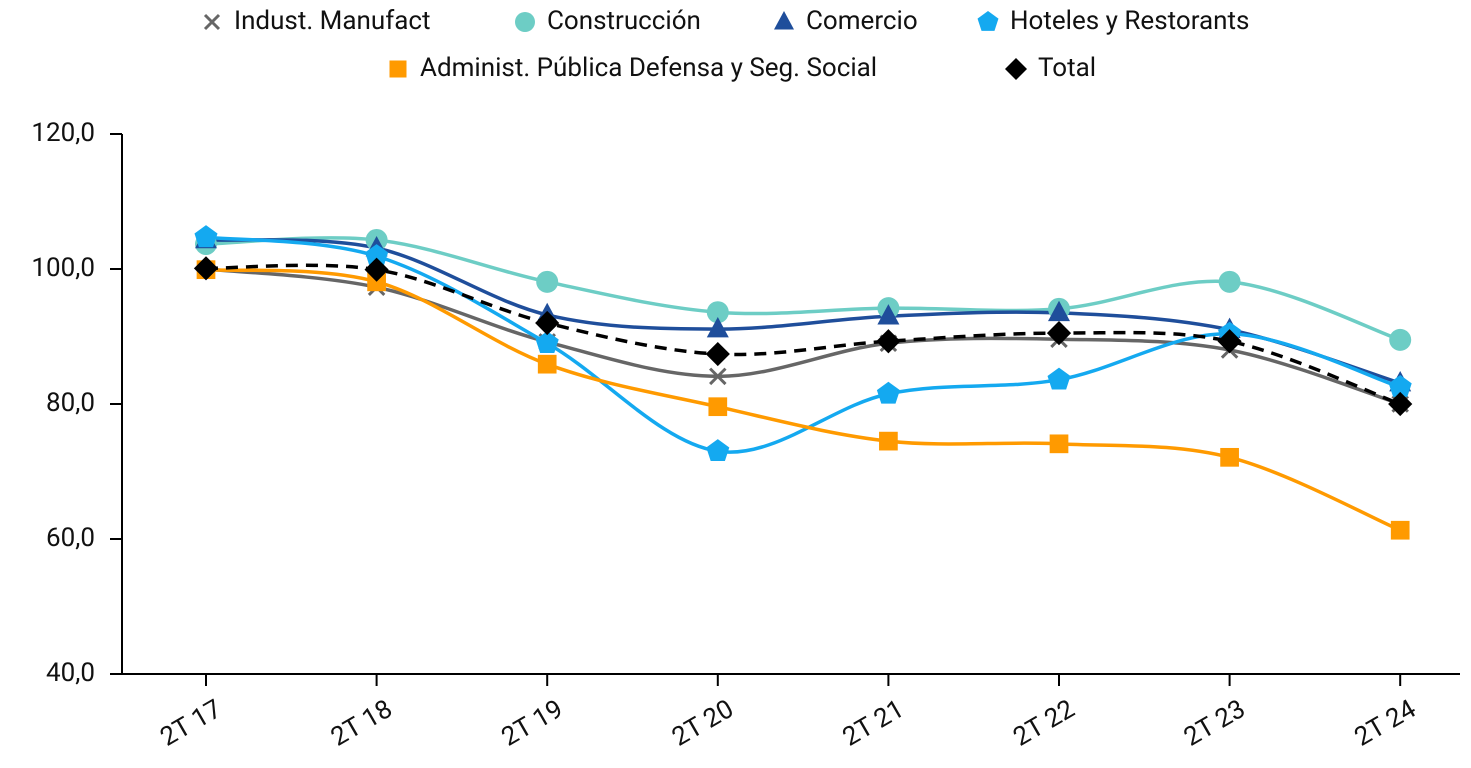  Describe the element at coordinates (1215, 723) in the screenshot. I see `x-tick-label: 2T 23` at that location.